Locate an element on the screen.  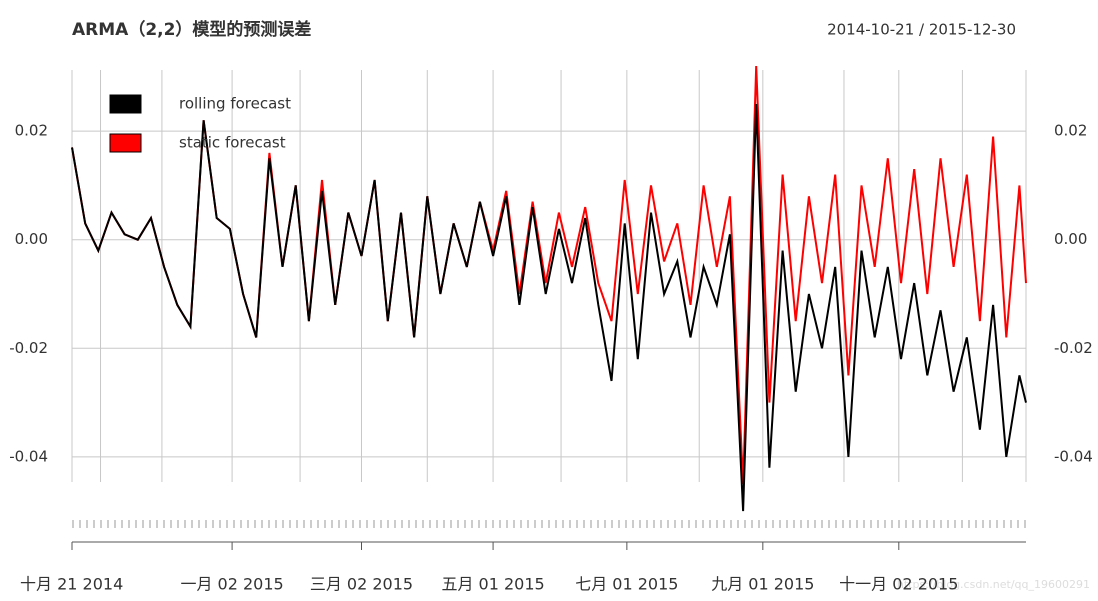
watermark: https://blog.csdn.net/qq_19600291 is located at coordinates (993, 584).